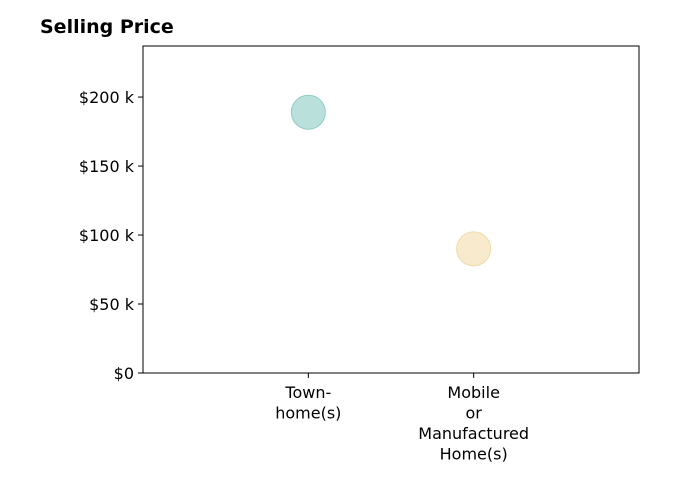 The height and width of the screenshot is (503, 679). Describe the element at coordinates (391, 180) in the screenshot. I see `data-points` at that location.